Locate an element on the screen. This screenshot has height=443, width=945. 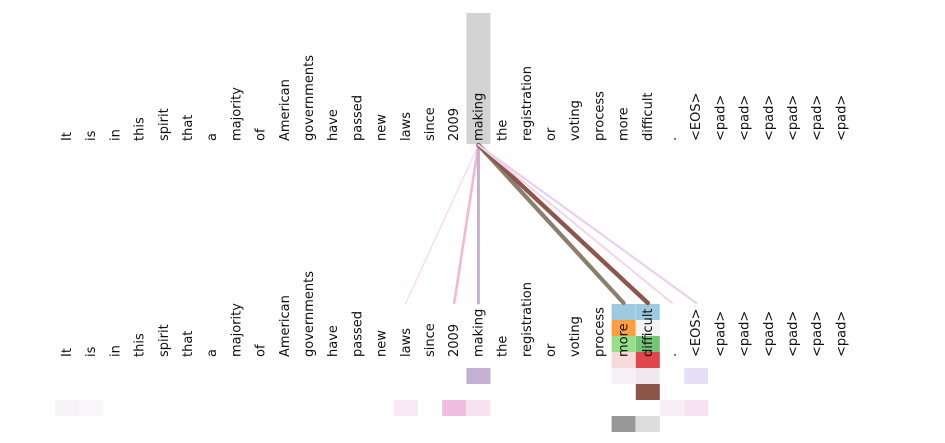
target-token-label: American is located at coordinates (285, 326).